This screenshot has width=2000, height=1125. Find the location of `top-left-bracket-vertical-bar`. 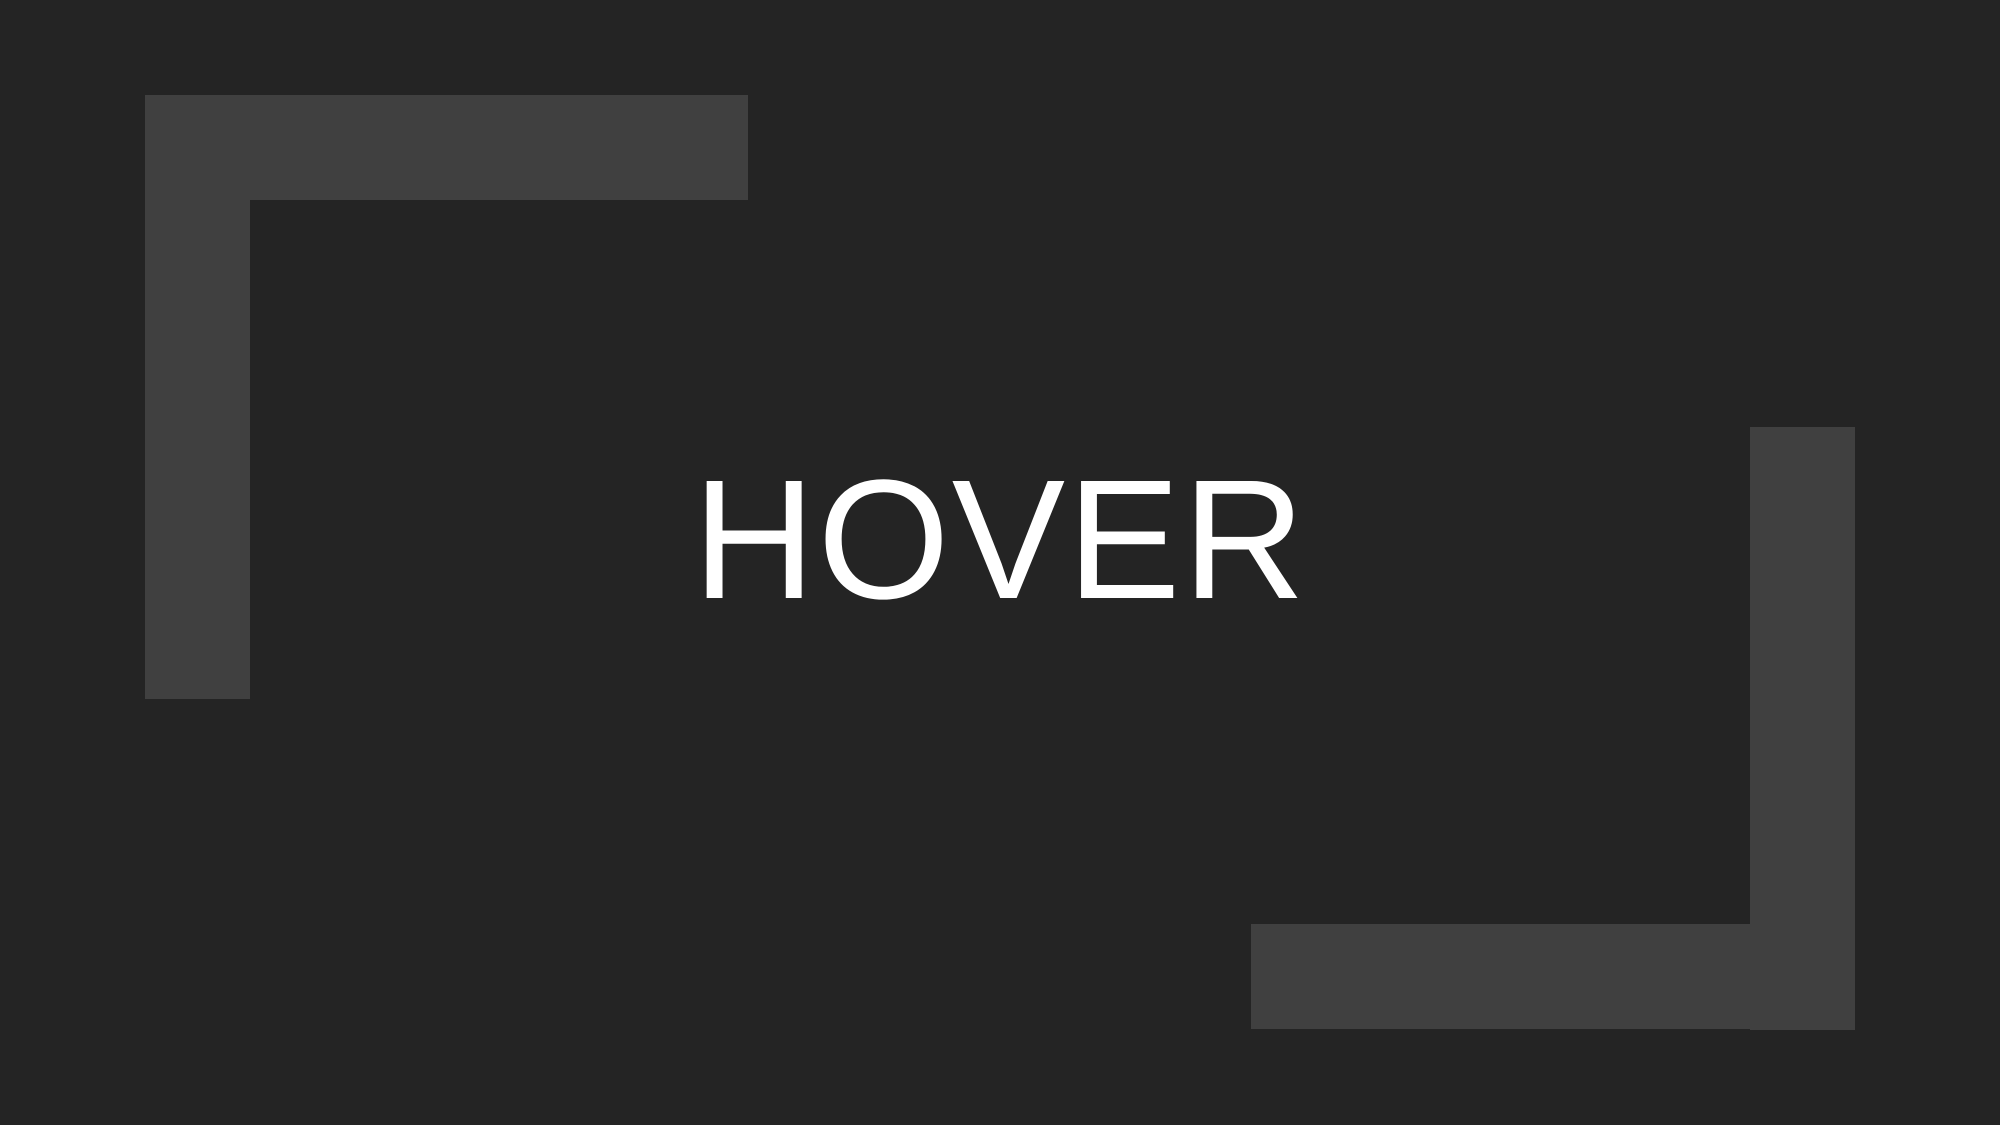

top-left-bracket-vertical-bar is located at coordinates (197, 397).